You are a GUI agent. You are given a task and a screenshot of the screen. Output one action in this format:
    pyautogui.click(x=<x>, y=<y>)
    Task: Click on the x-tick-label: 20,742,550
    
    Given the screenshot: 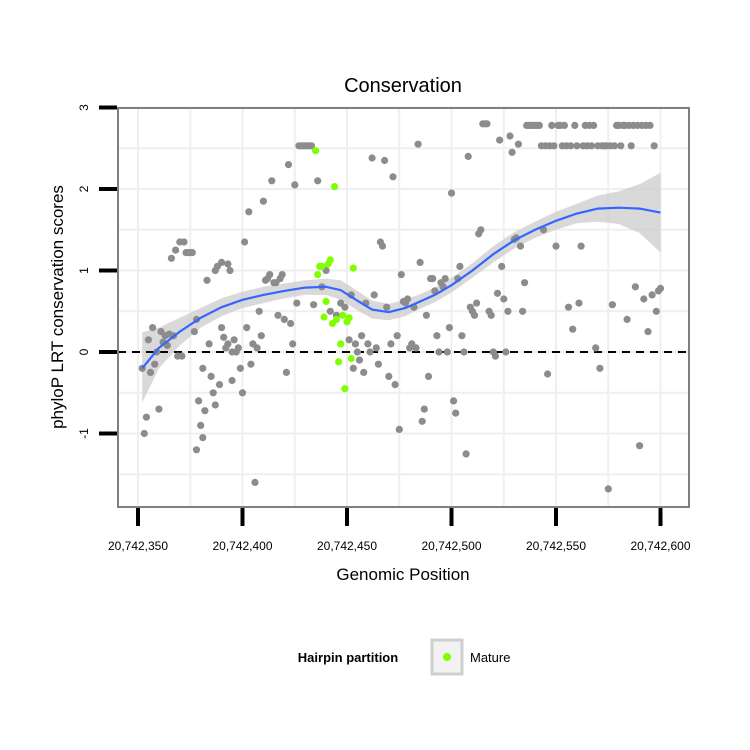 What is the action you would take?
    pyautogui.click(x=556, y=546)
    